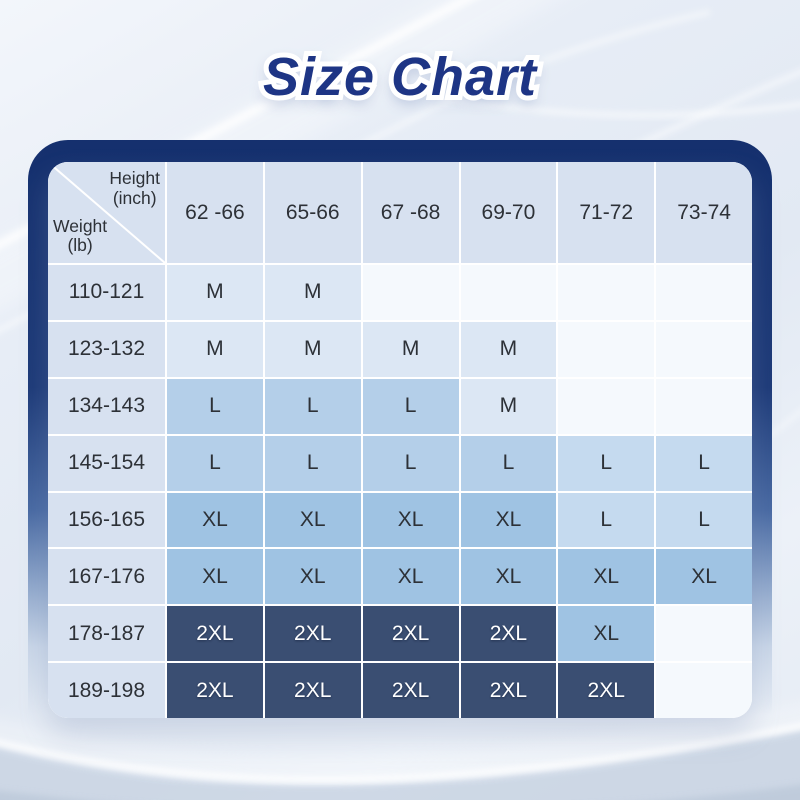 The image size is (800, 800). What do you see at coordinates (312, 212) in the screenshot?
I see `column-header: 65-66` at bounding box center [312, 212].